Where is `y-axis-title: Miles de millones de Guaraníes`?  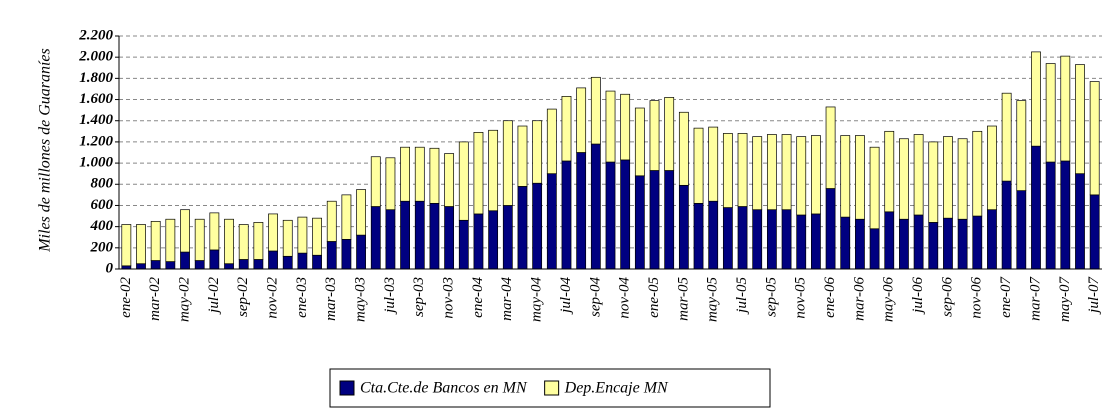 y-axis-title: Miles de millones de Guaraníes is located at coordinates (45, 150).